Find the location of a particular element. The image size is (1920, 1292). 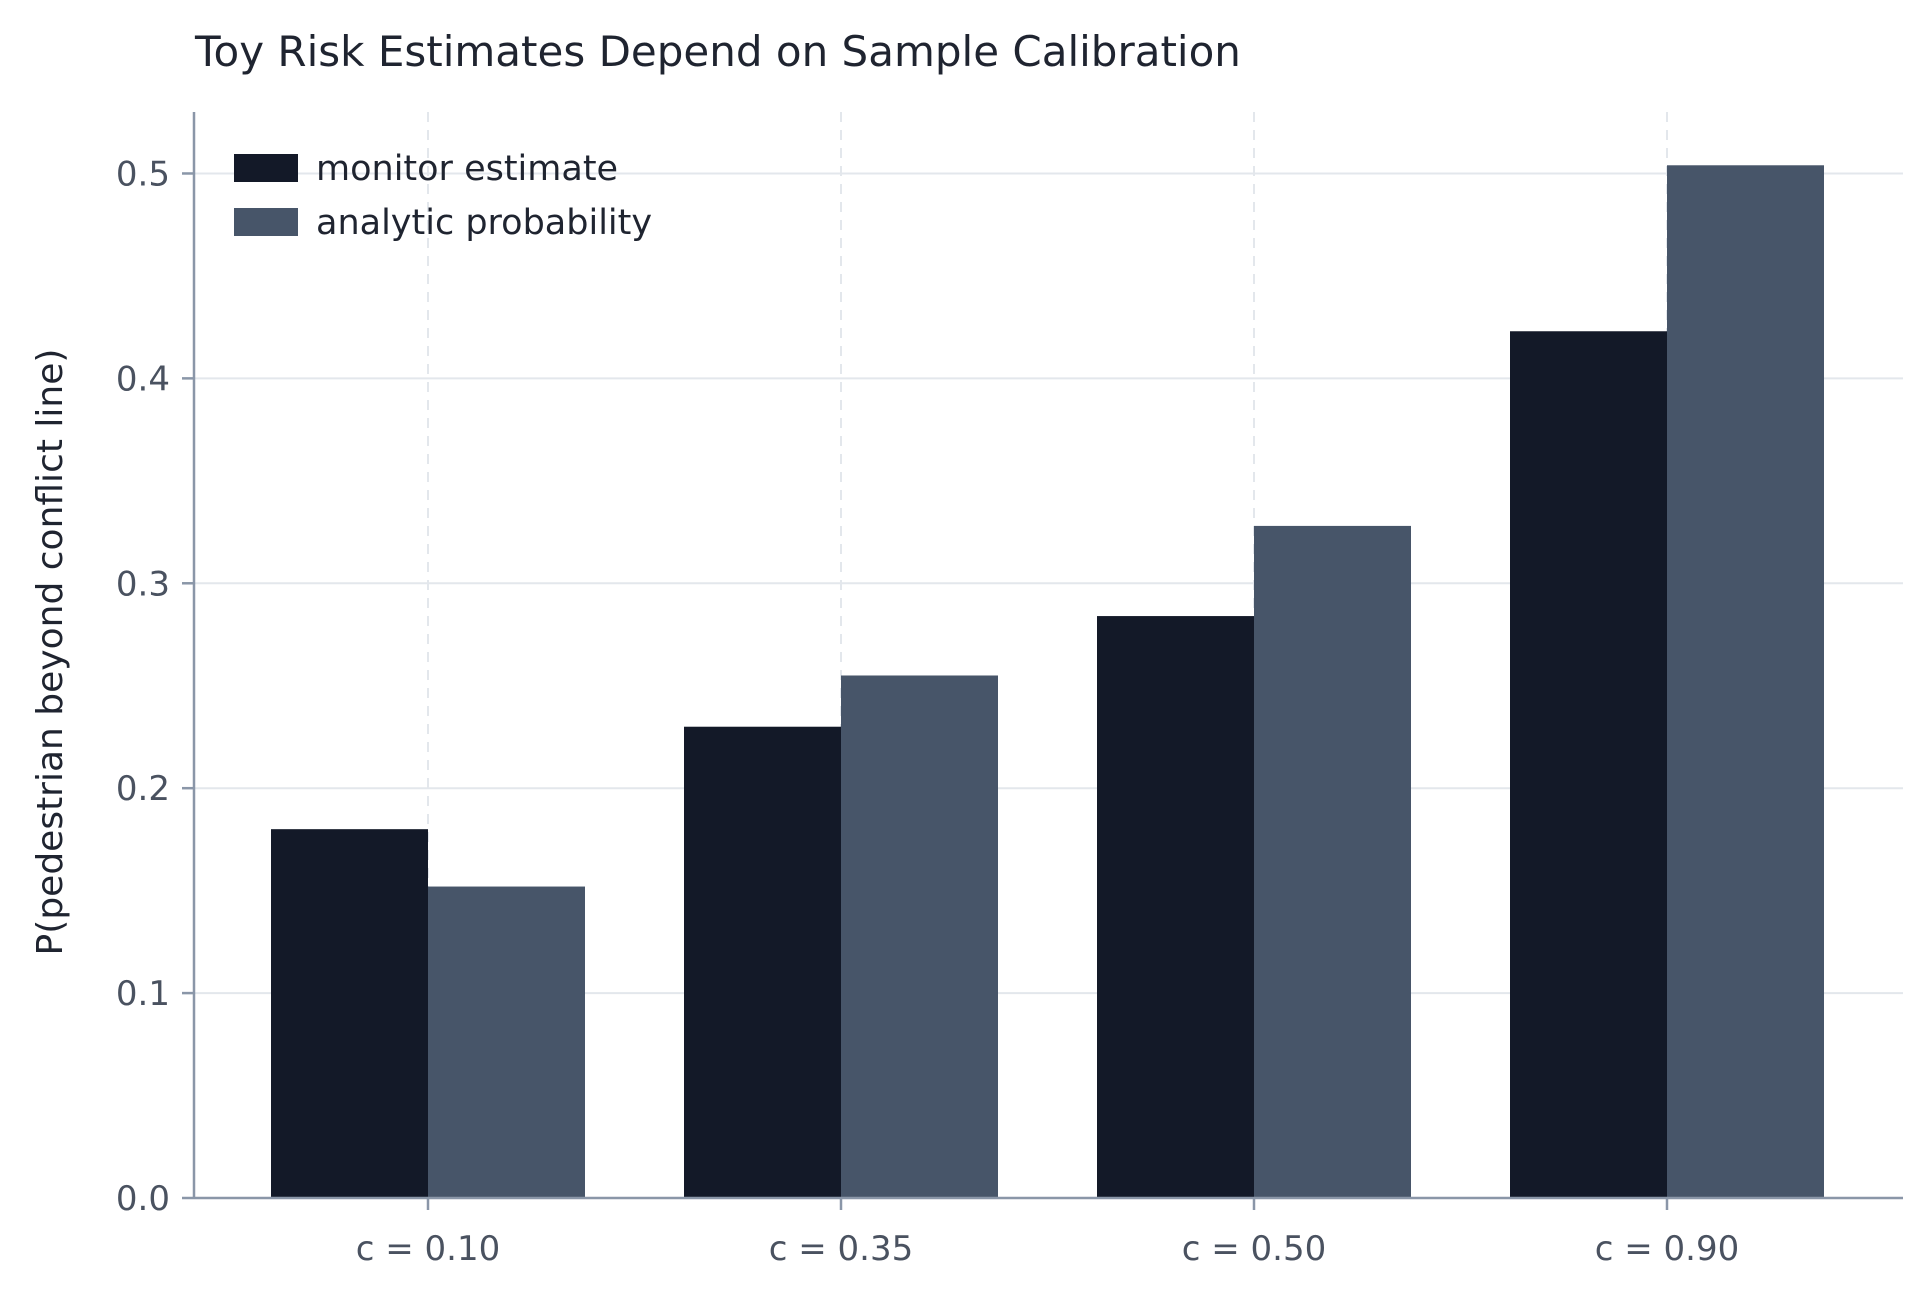

x-tick-label: c = 0.50 is located at coordinates (1254, 1249).